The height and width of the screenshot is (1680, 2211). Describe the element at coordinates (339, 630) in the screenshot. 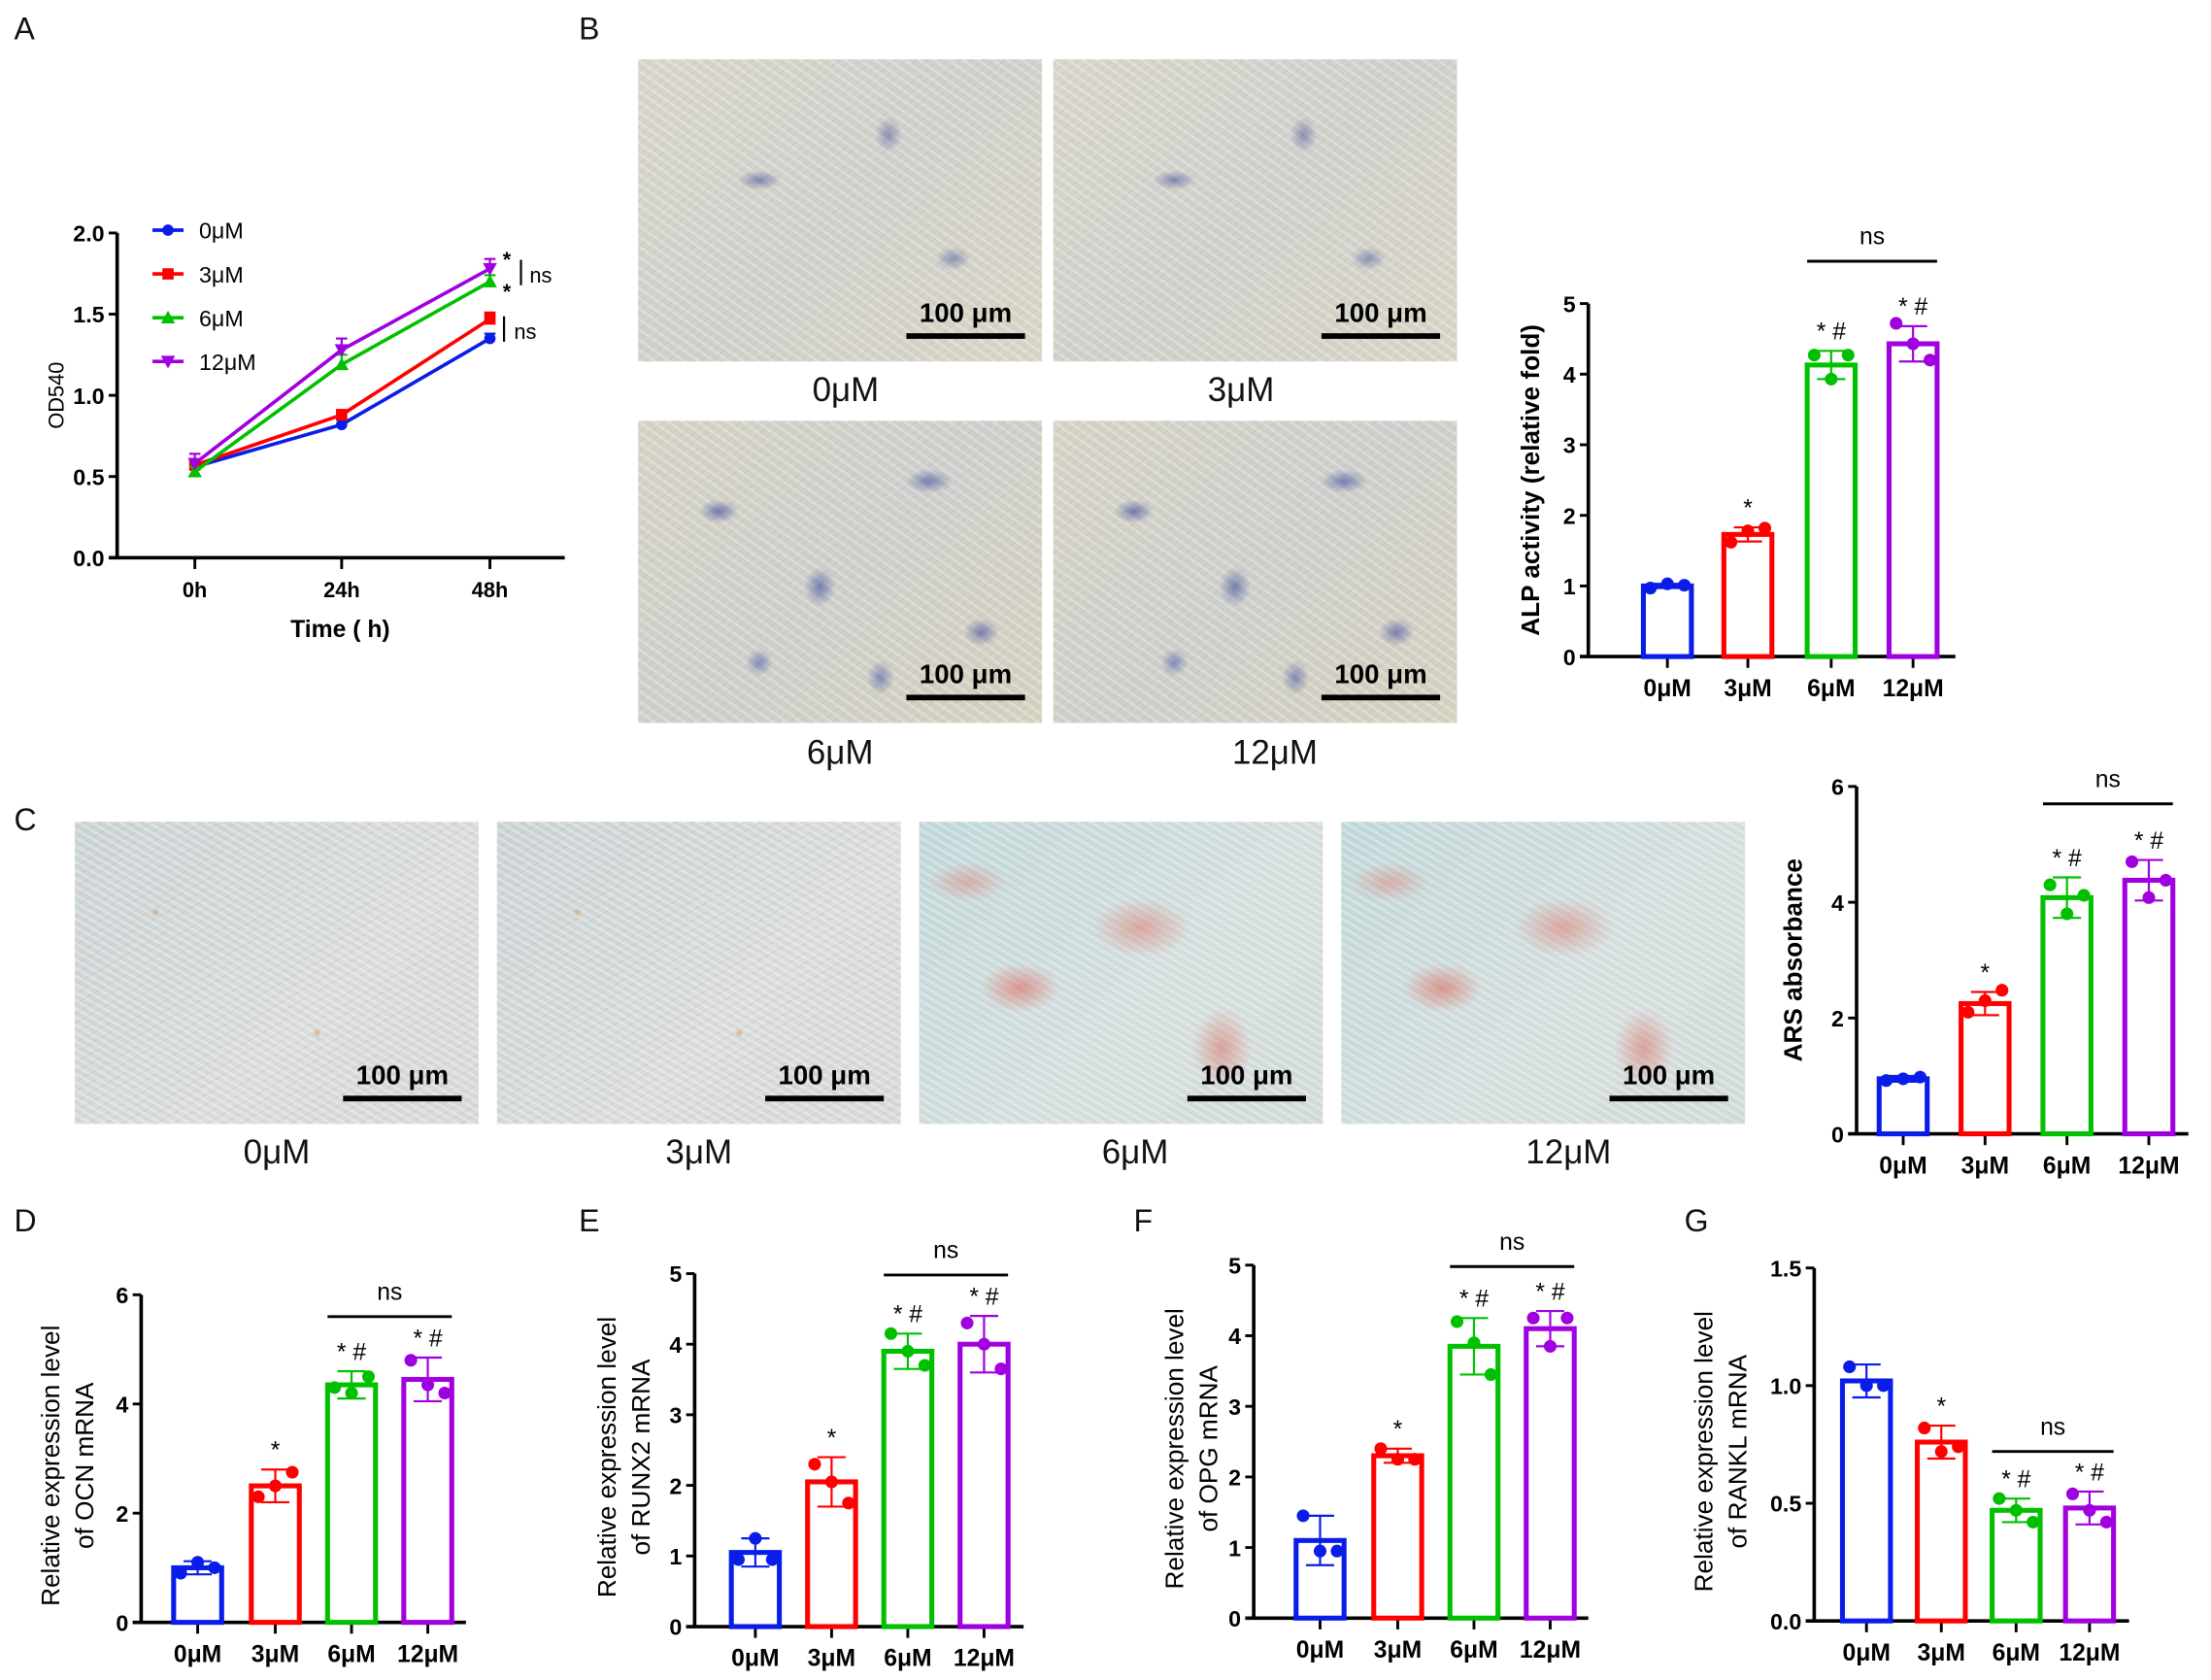

I see `x-axis-title: Time ( h)` at that location.